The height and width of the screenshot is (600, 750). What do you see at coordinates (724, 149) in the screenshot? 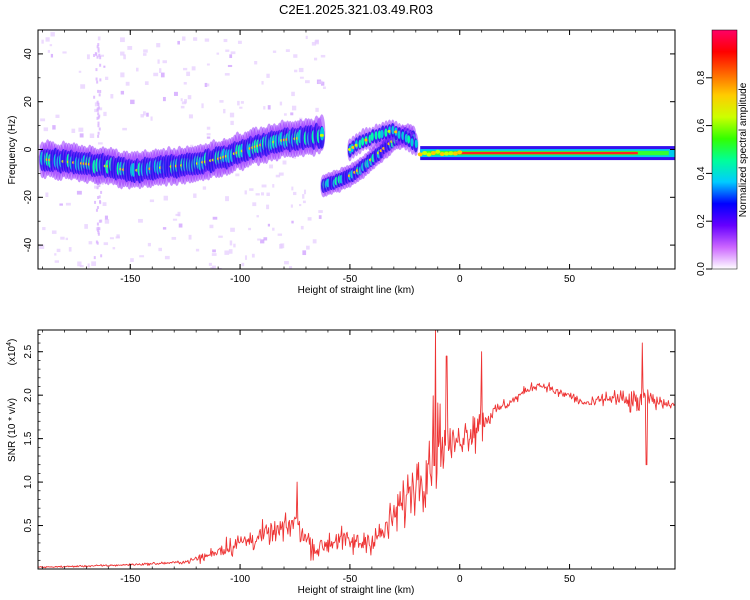
I see `colorbar-scale` at bounding box center [724, 149].